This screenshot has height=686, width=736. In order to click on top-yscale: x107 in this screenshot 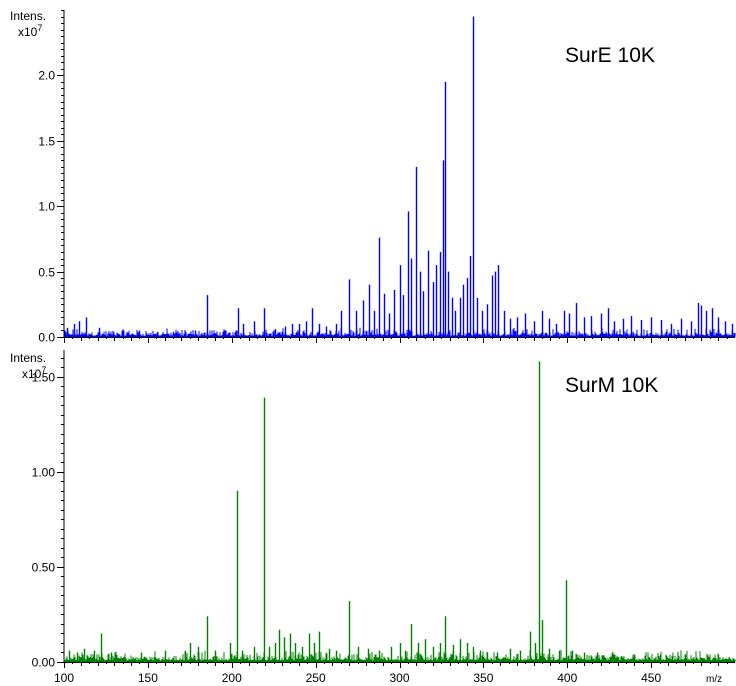, I will do `click(30, 31)`.